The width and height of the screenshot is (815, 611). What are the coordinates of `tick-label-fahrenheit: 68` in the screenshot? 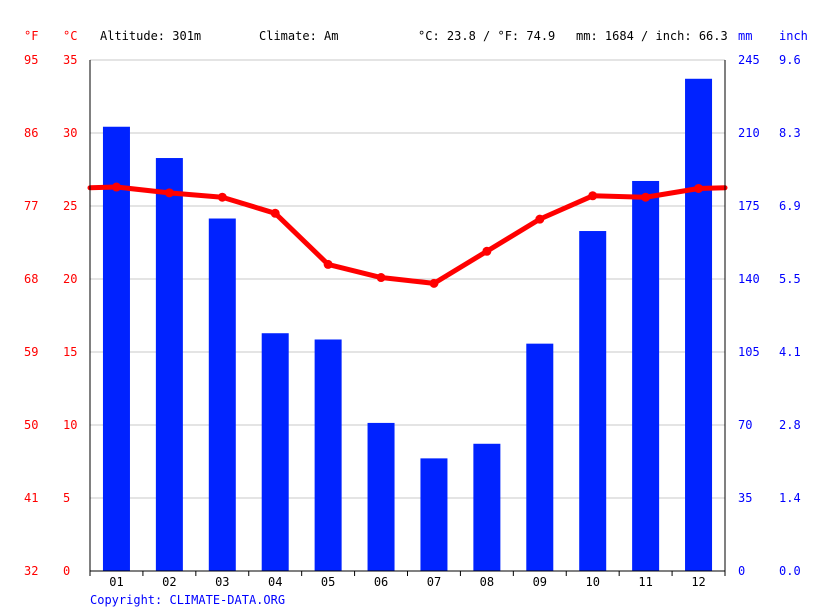 It's located at (31, 279).